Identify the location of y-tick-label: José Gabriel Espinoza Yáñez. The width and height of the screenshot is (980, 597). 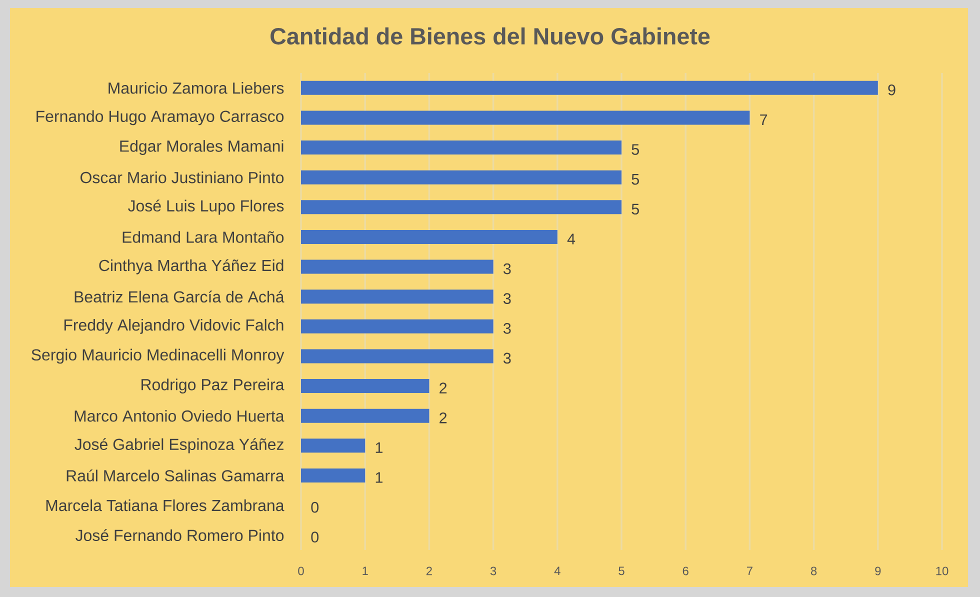
(179, 446).